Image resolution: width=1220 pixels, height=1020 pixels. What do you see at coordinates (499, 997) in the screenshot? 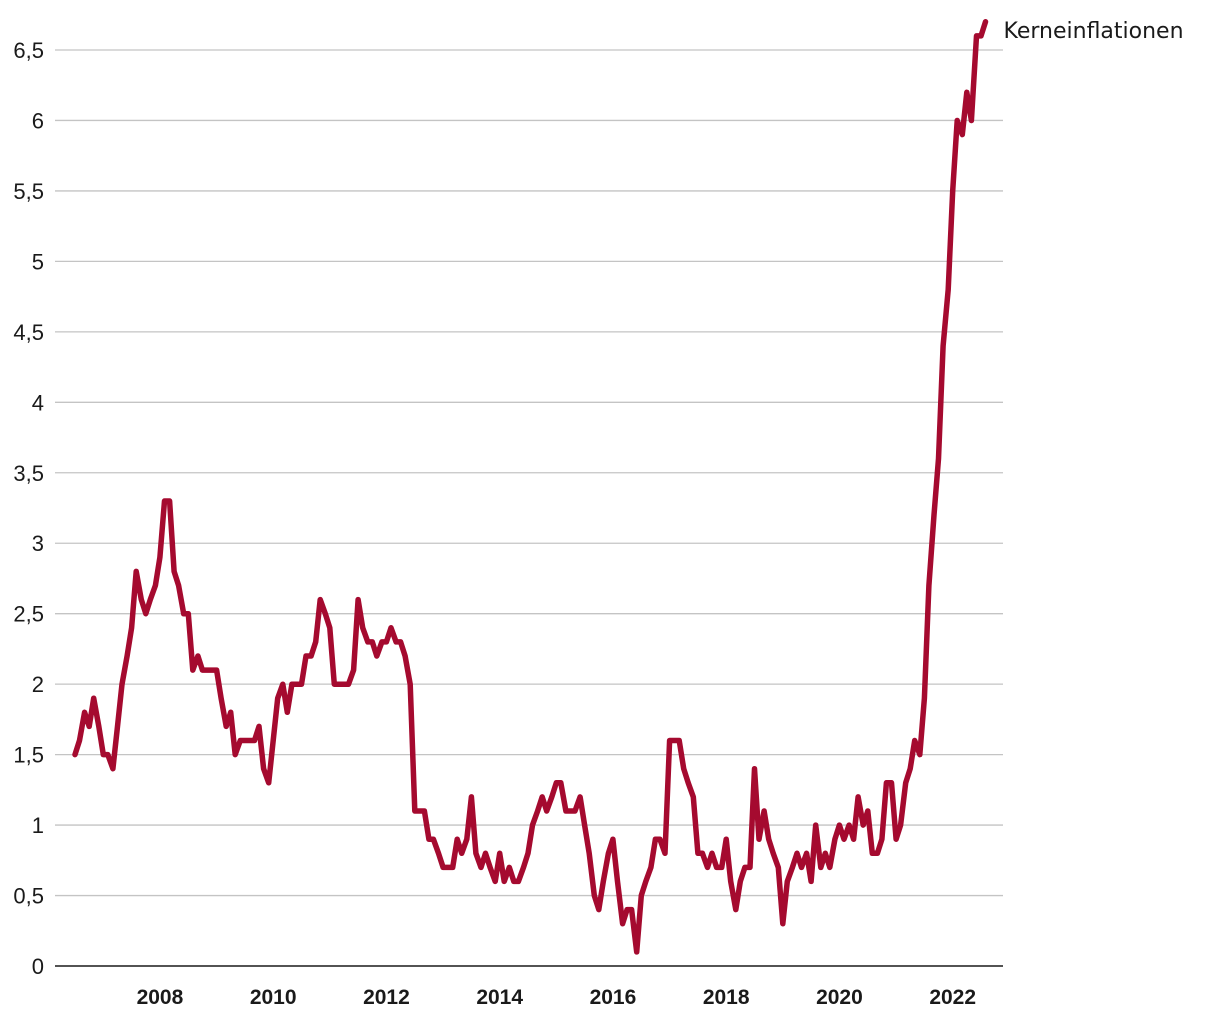
I see `x-tick-label: 2014` at bounding box center [499, 997].